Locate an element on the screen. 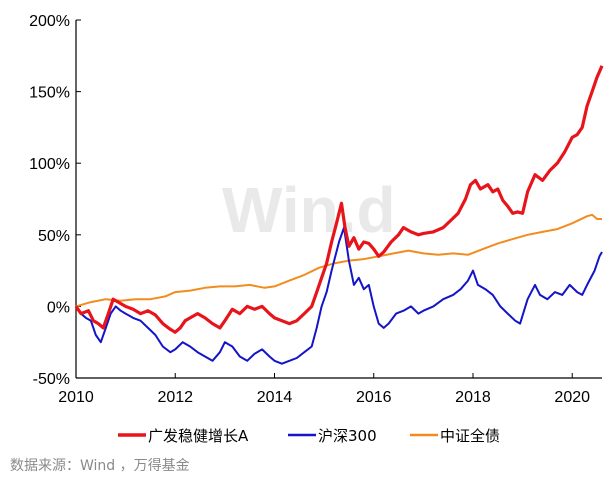 This screenshot has height=481, width=616. y-tick-label: 50% is located at coordinates (54, 236).